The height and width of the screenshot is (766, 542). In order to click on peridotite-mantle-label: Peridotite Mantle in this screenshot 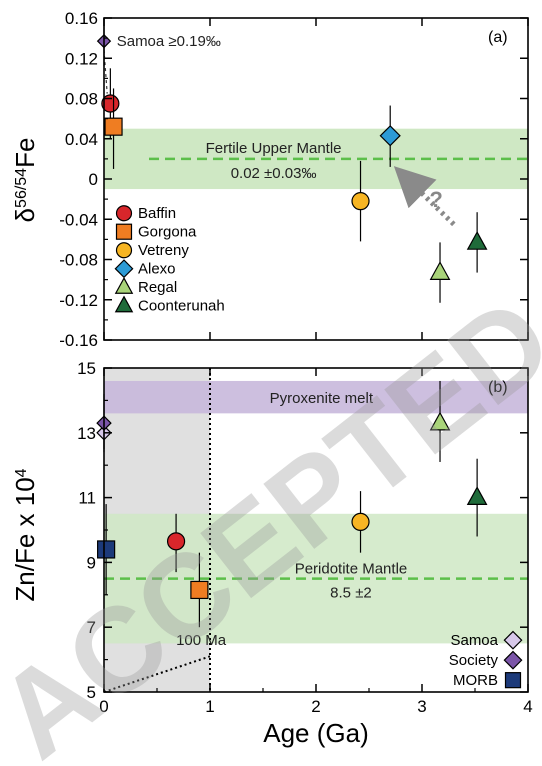, I will do `click(351, 569)`.